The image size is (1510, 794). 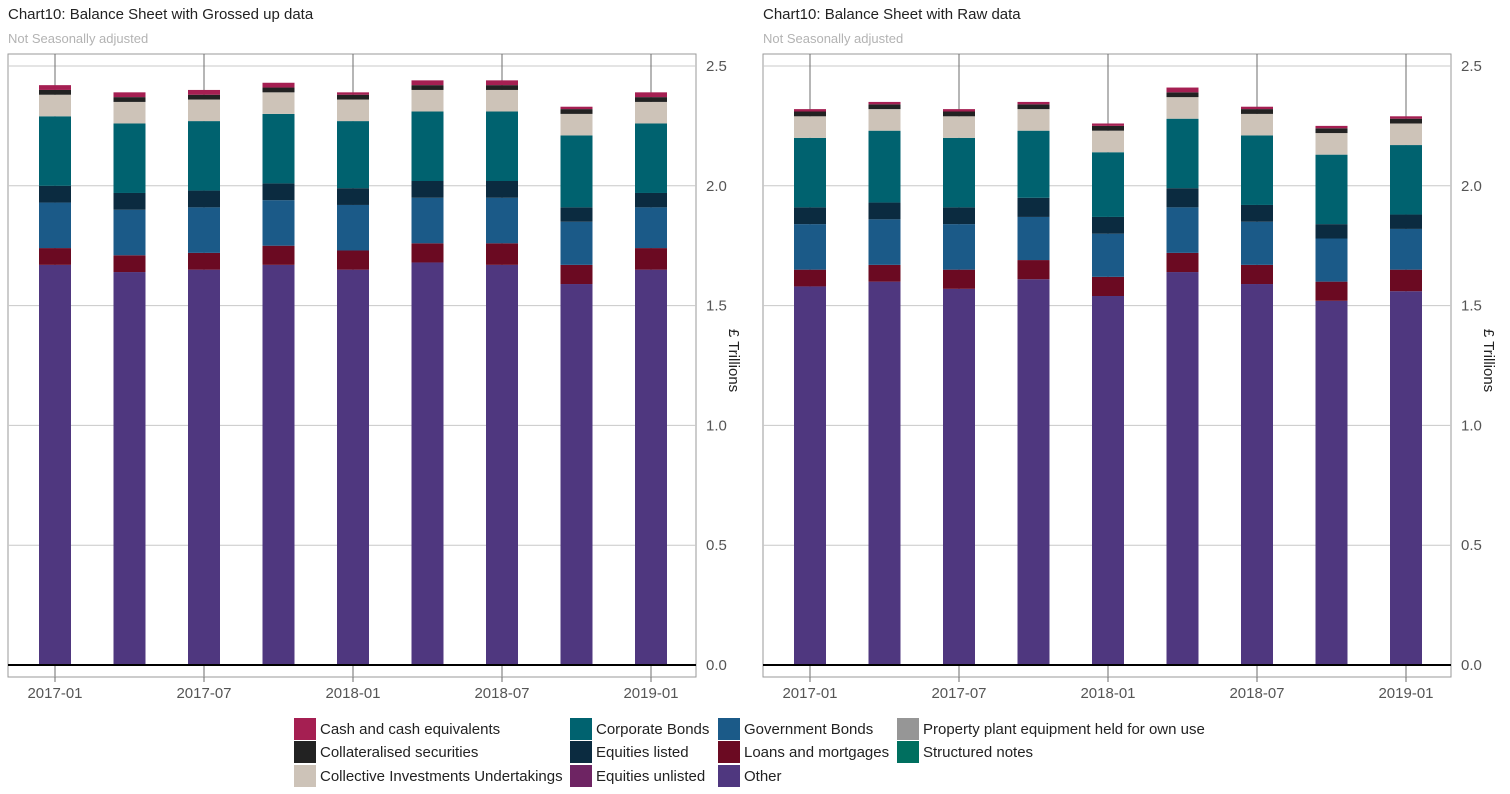 I want to click on x-tick-label: 2019-01, so click(x=1405, y=693).